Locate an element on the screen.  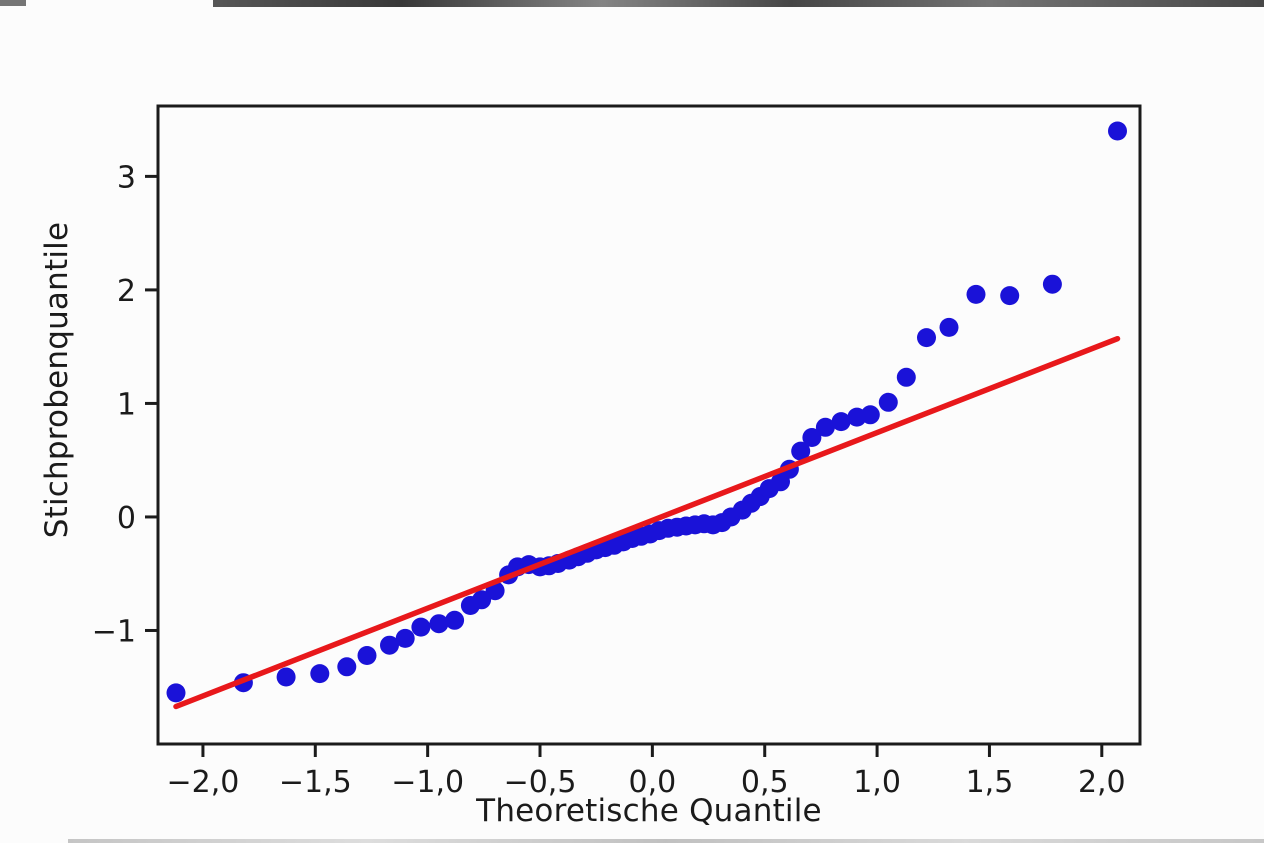
x-tick-label: 0,5 is located at coordinates (765, 782).